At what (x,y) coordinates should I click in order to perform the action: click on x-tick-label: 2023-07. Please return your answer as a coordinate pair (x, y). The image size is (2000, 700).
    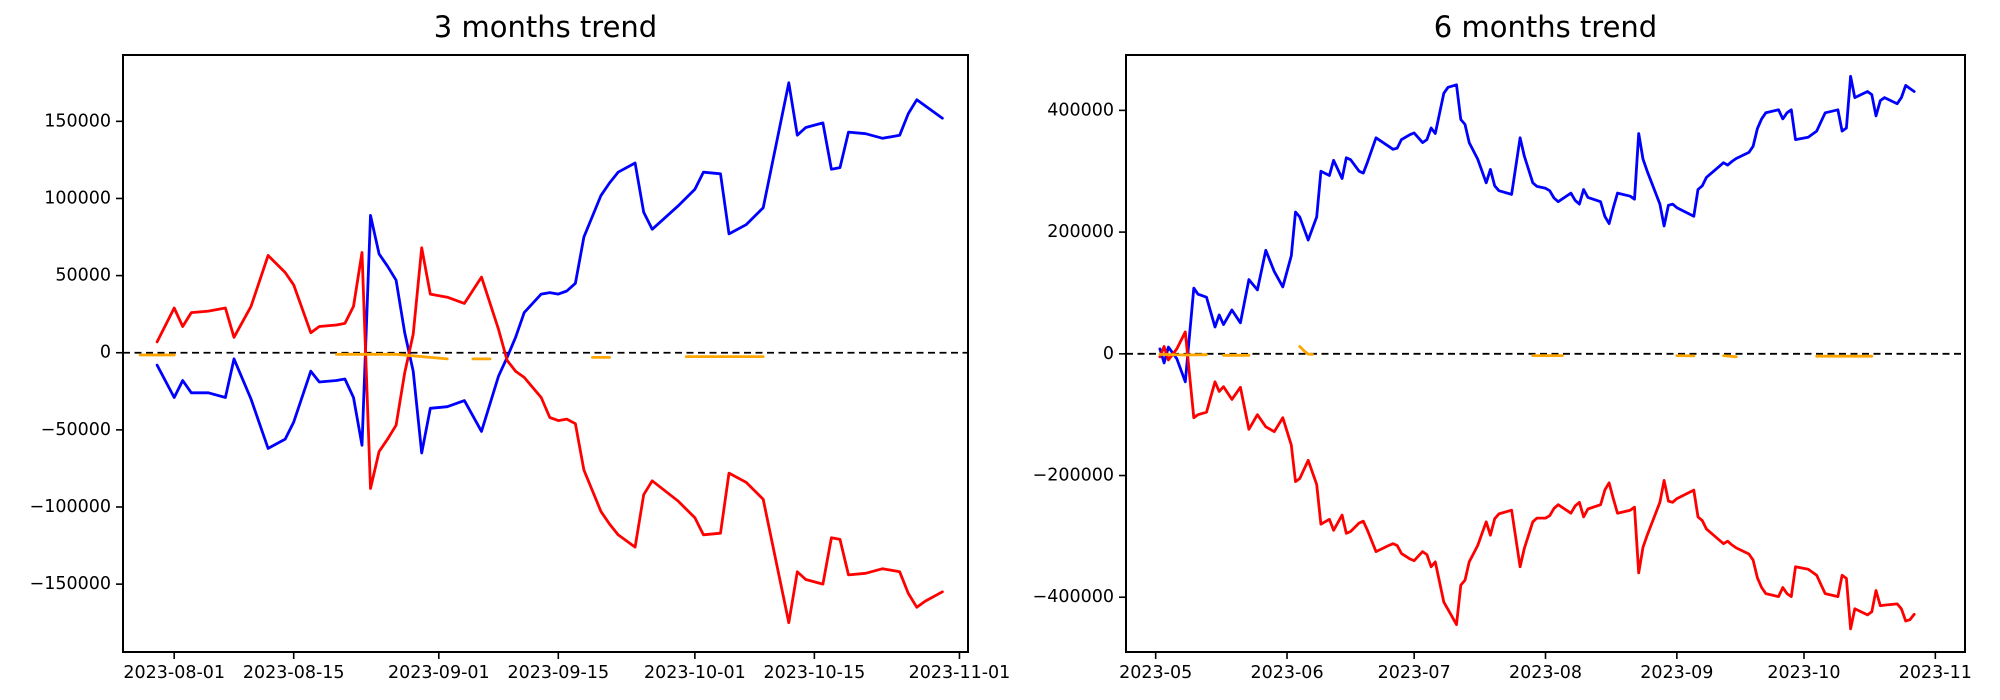
    Looking at the image, I should click on (1414, 673).